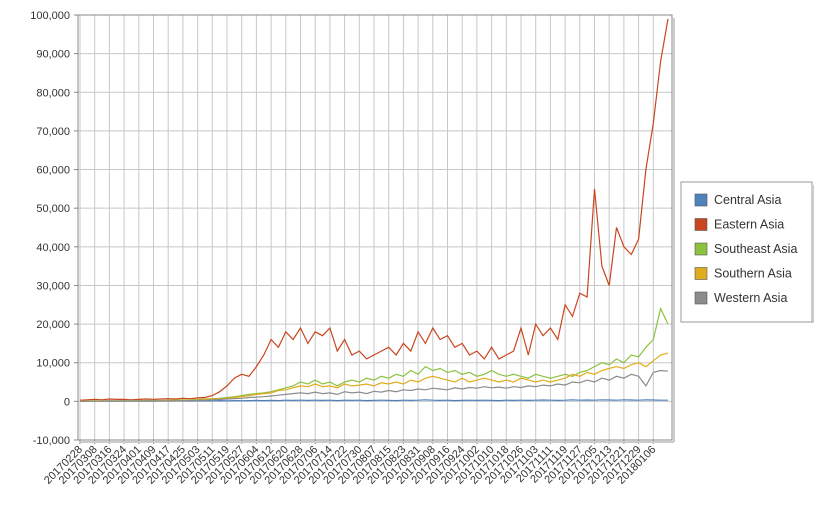 This screenshot has height=508, width=826. What do you see at coordinates (749, 225) in the screenshot?
I see `legend-label: Eastern Asia` at bounding box center [749, 225].